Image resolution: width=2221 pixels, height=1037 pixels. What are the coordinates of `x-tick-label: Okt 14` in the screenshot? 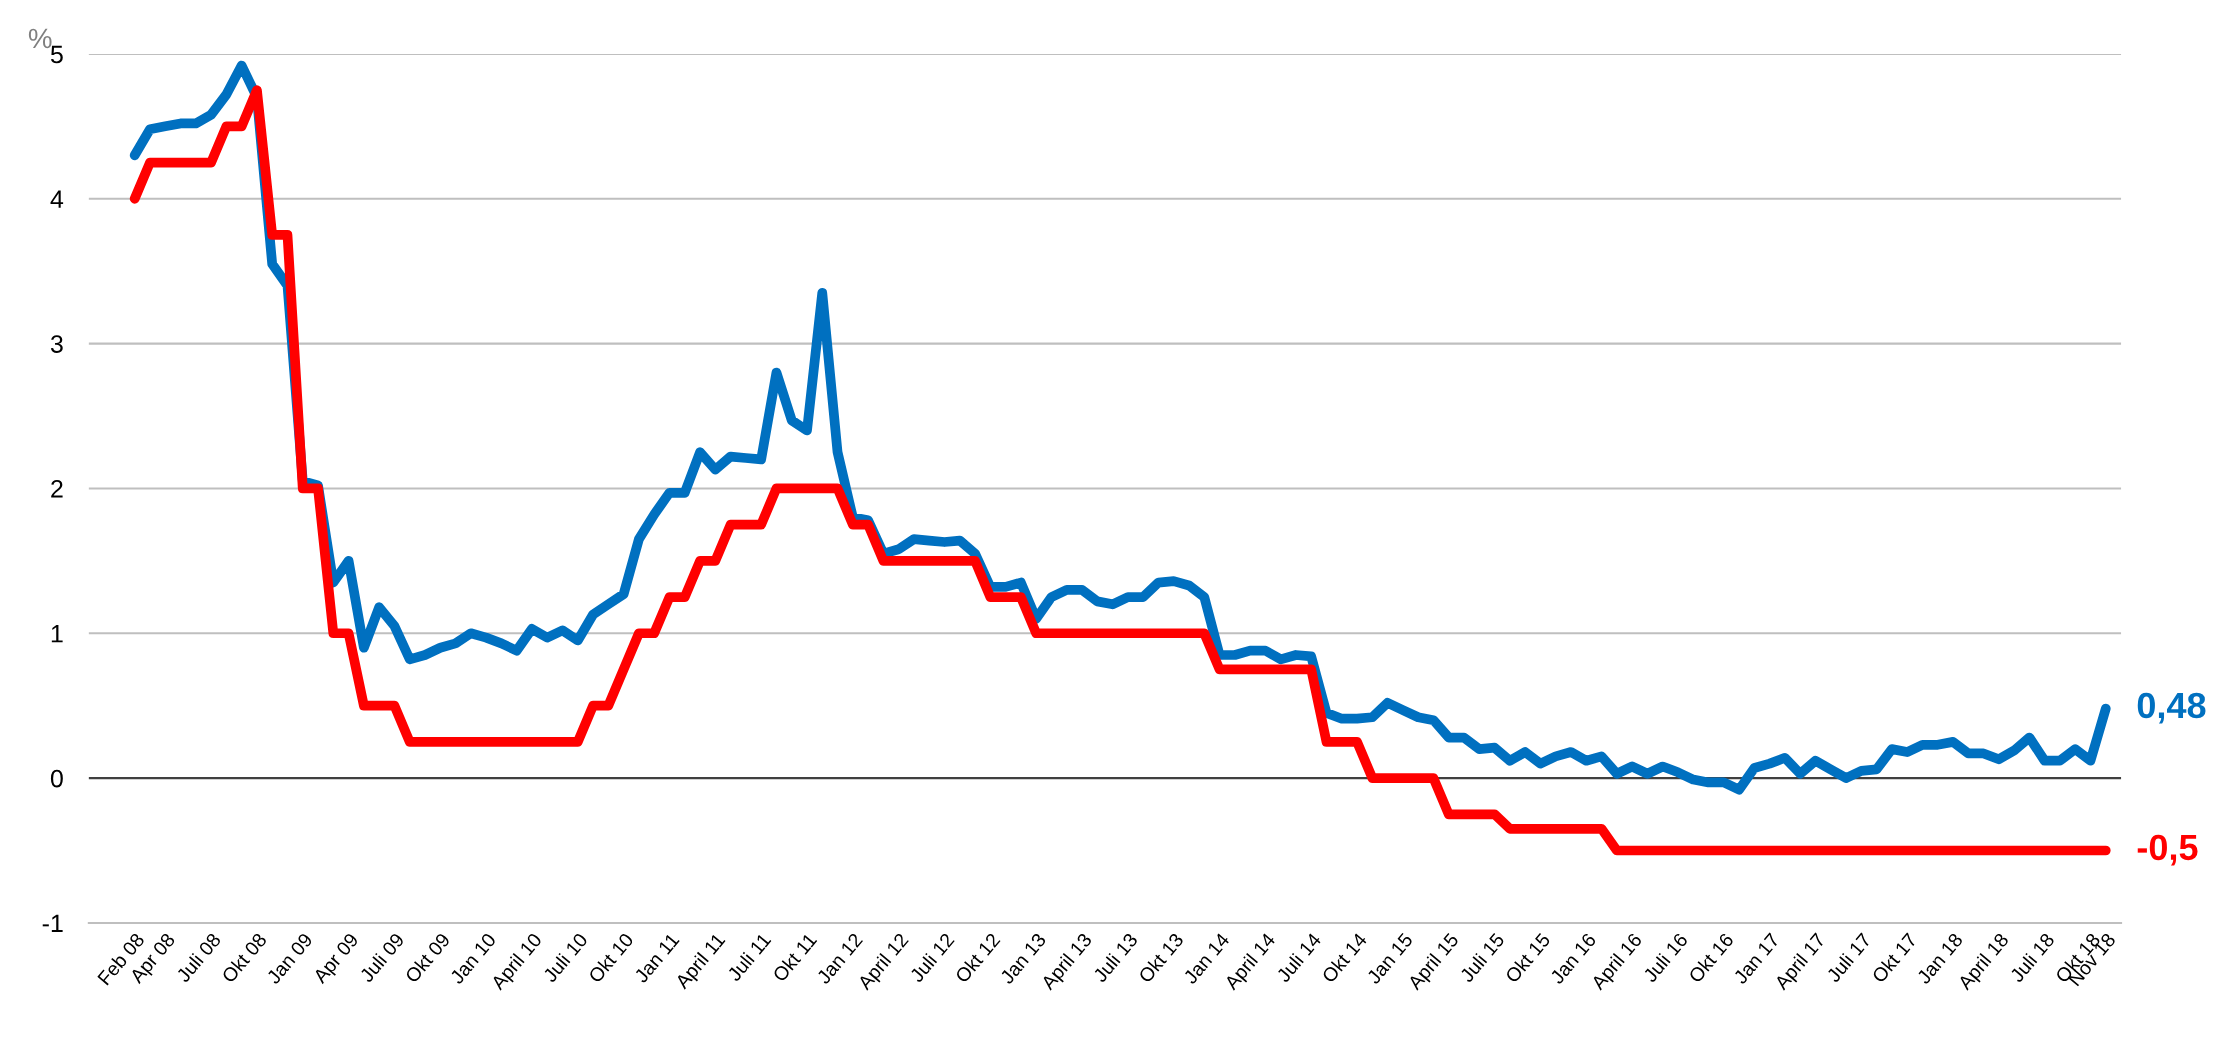 It's located at (1344, 957).